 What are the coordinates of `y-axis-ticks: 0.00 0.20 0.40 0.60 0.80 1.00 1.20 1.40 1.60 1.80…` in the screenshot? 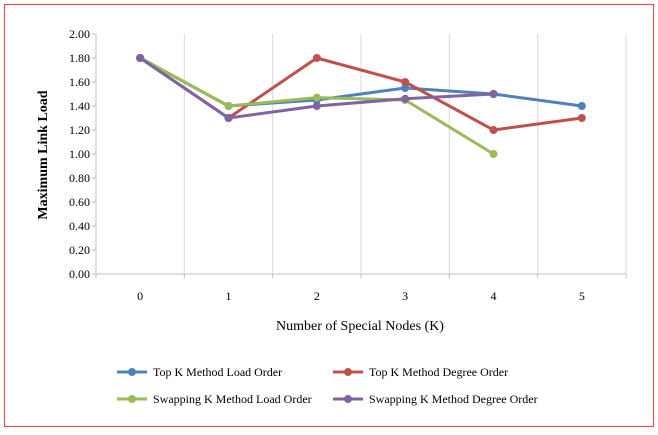 It's located at (82, 154).